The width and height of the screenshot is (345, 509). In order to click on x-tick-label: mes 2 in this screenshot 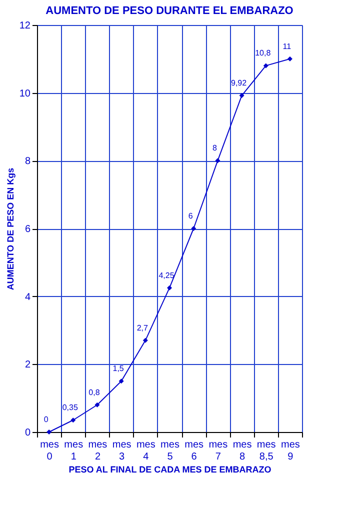, I will do `click(98, 451)`.